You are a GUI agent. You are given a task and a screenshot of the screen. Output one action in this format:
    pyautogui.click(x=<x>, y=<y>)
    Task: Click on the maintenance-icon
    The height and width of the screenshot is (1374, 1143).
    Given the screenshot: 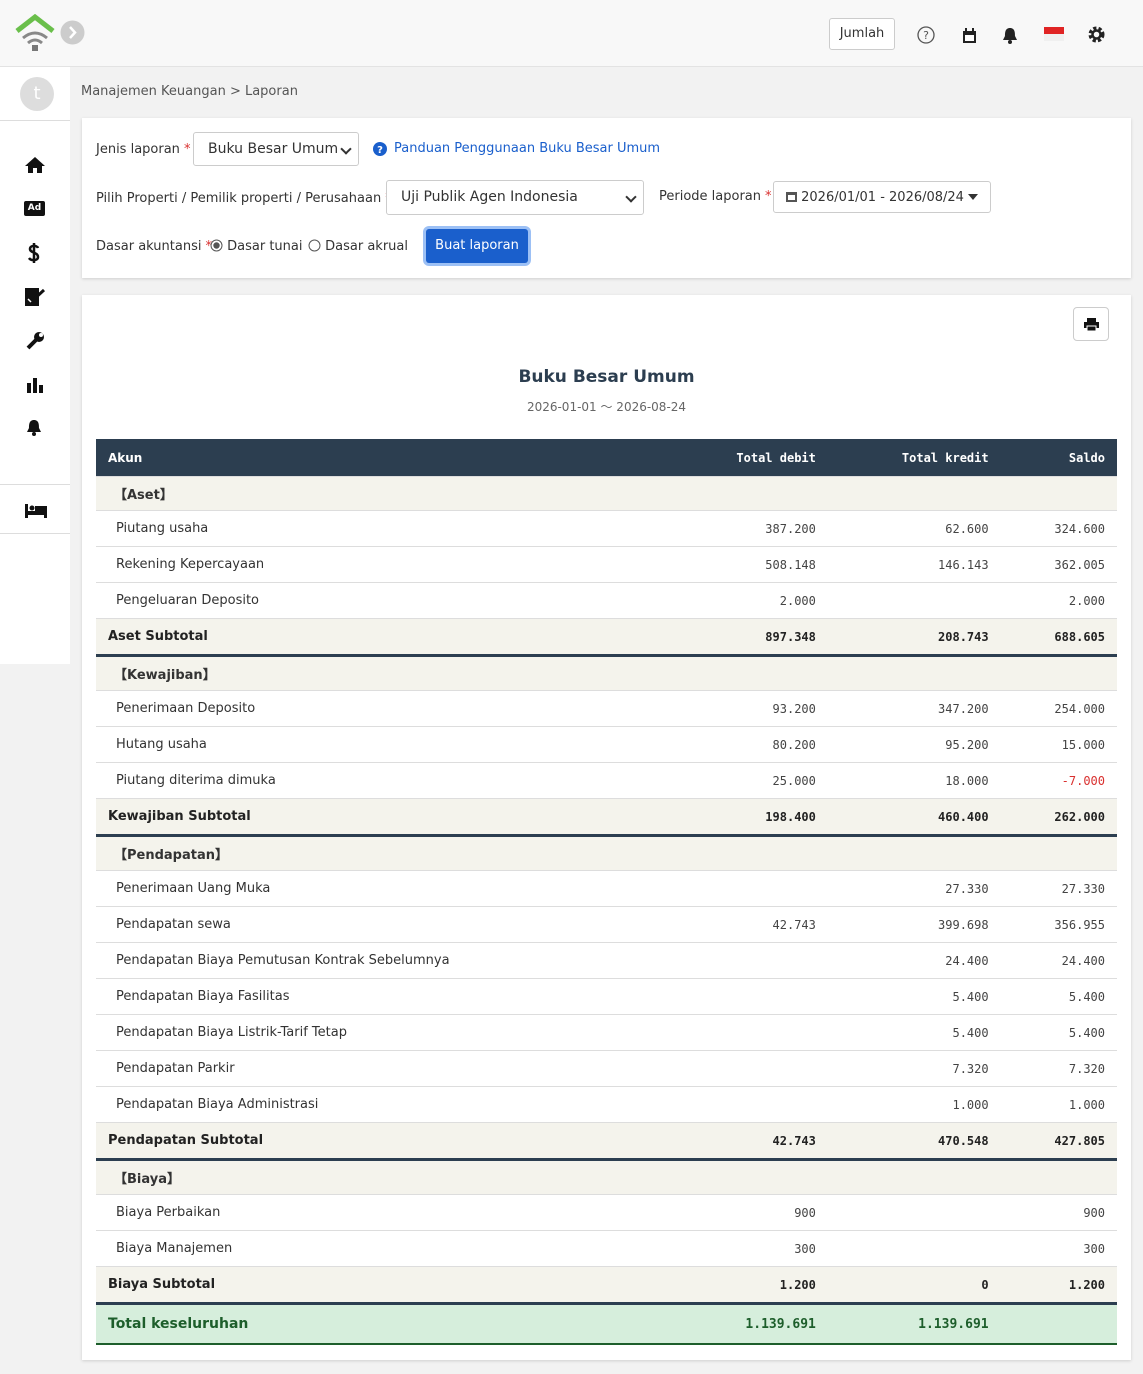 What is the action you would take?
    pyautogui.click(x=35, y=341)
    